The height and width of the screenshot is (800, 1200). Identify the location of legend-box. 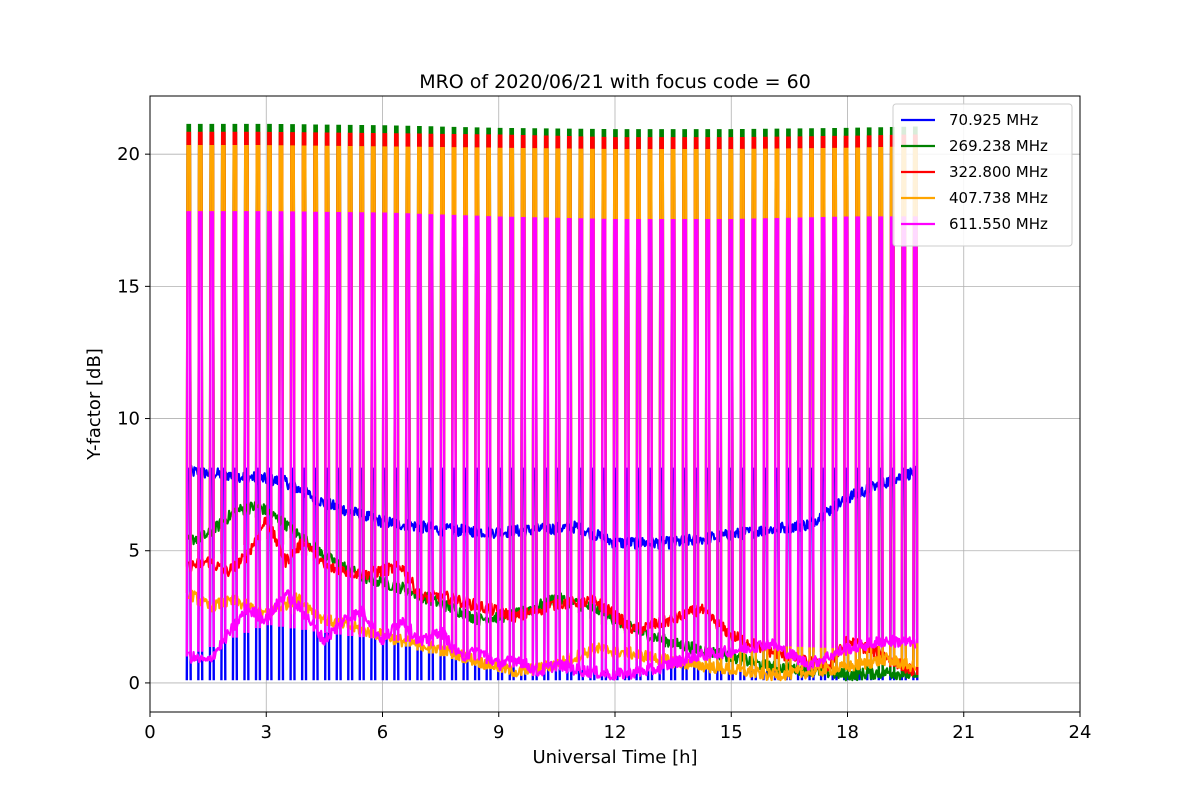
(982, 175).